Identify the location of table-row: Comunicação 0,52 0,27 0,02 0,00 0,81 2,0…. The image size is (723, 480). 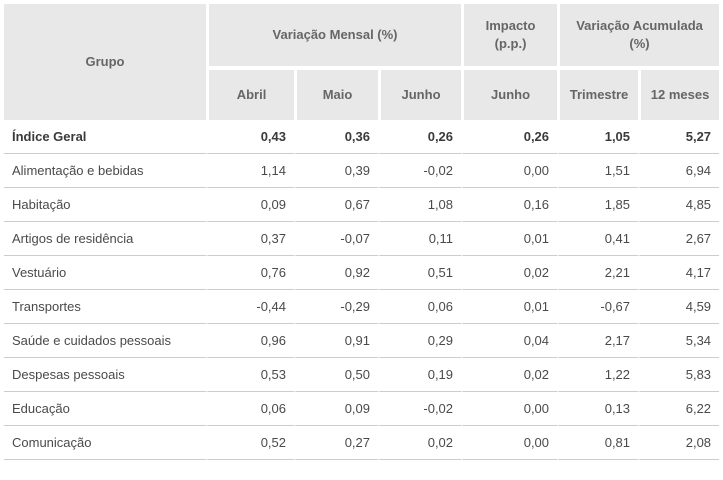
(362, 443).